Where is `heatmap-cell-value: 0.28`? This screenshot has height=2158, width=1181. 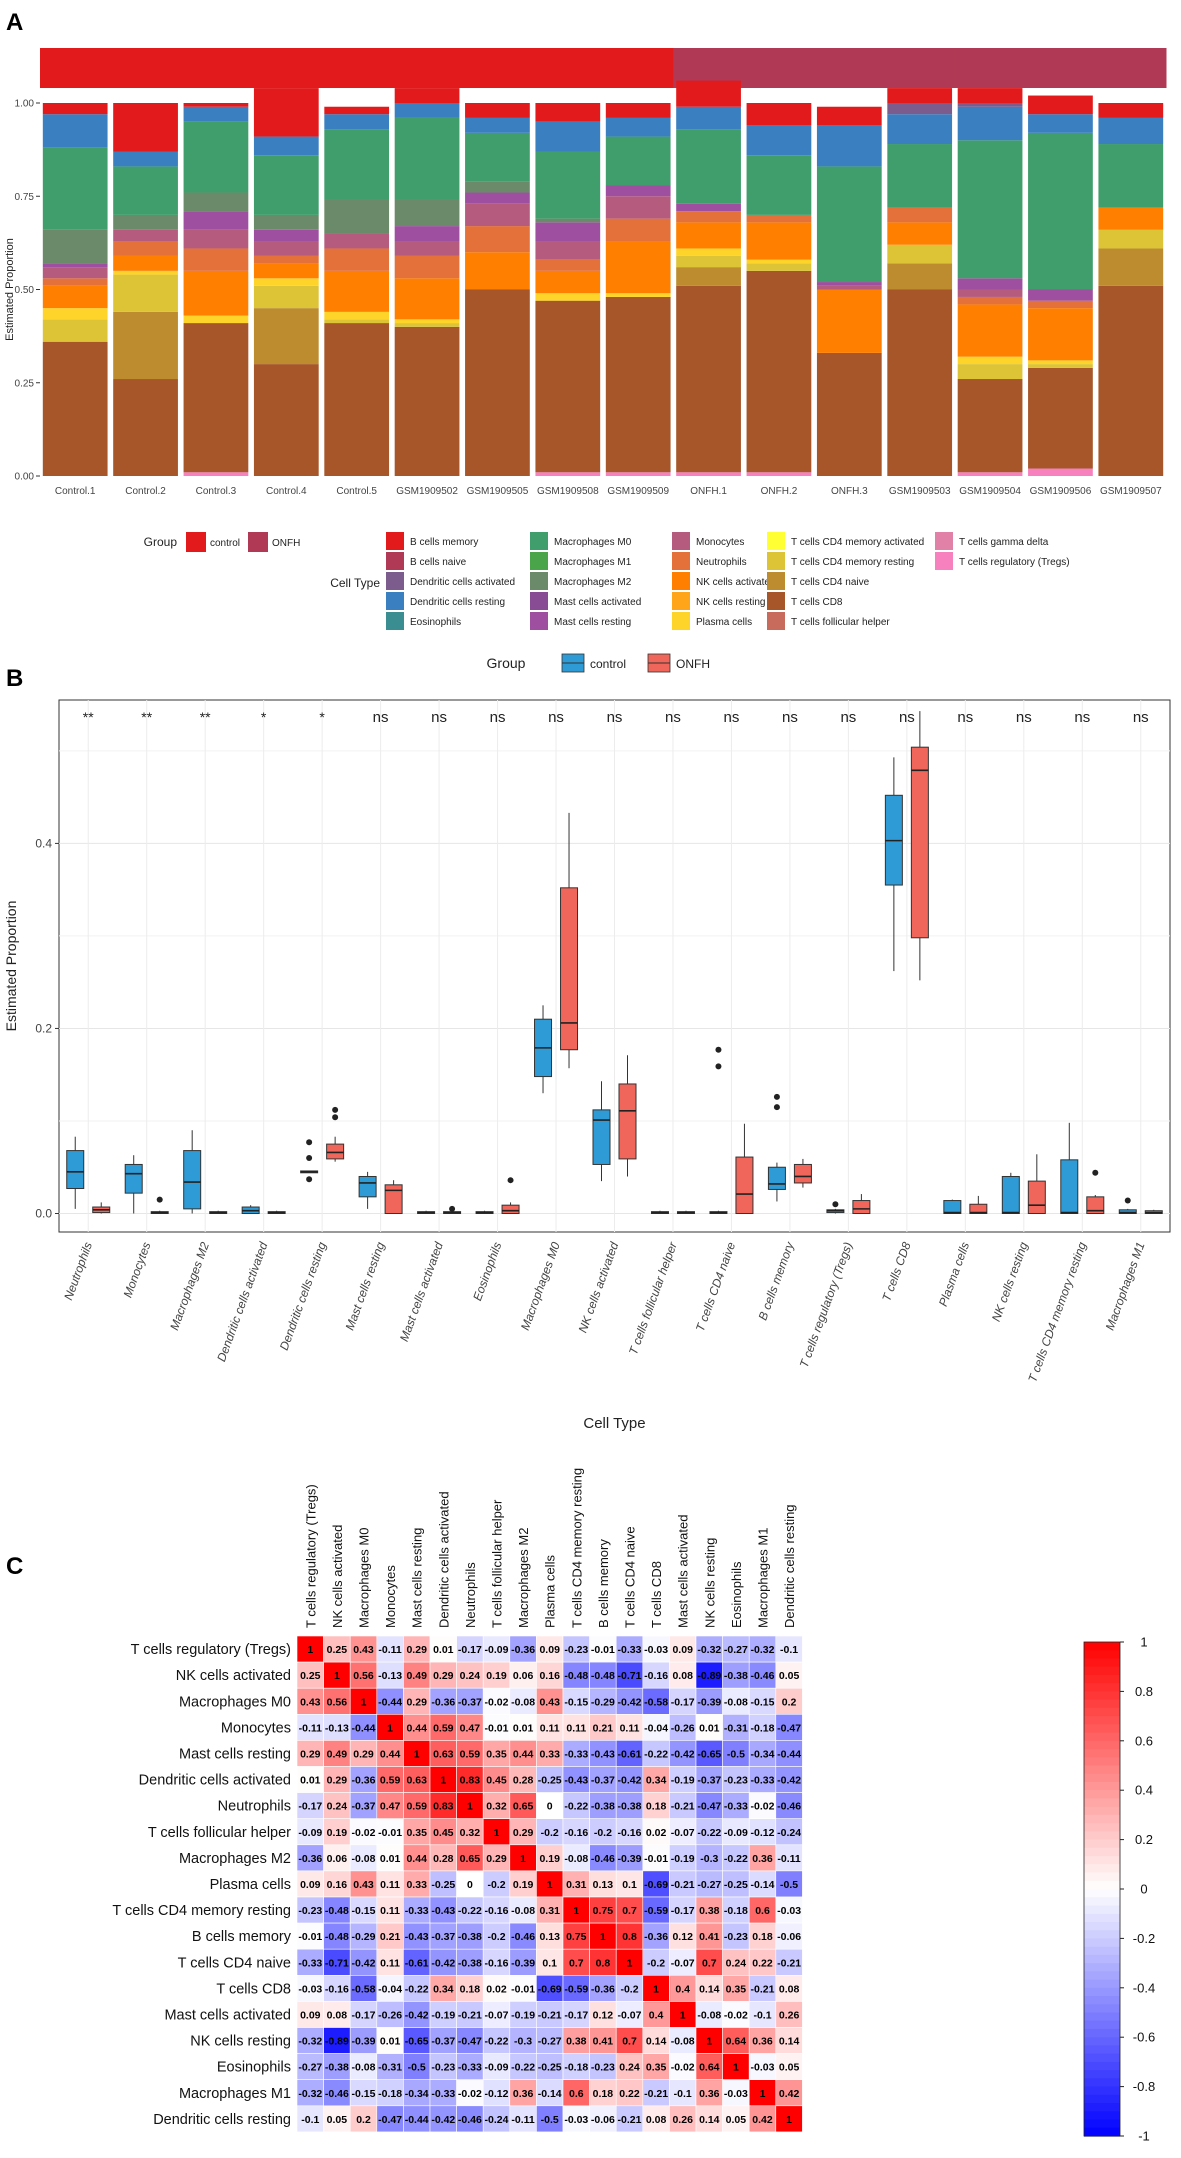 heatmap-cell-value: 0.28 is located at coordinates (443, 1859).